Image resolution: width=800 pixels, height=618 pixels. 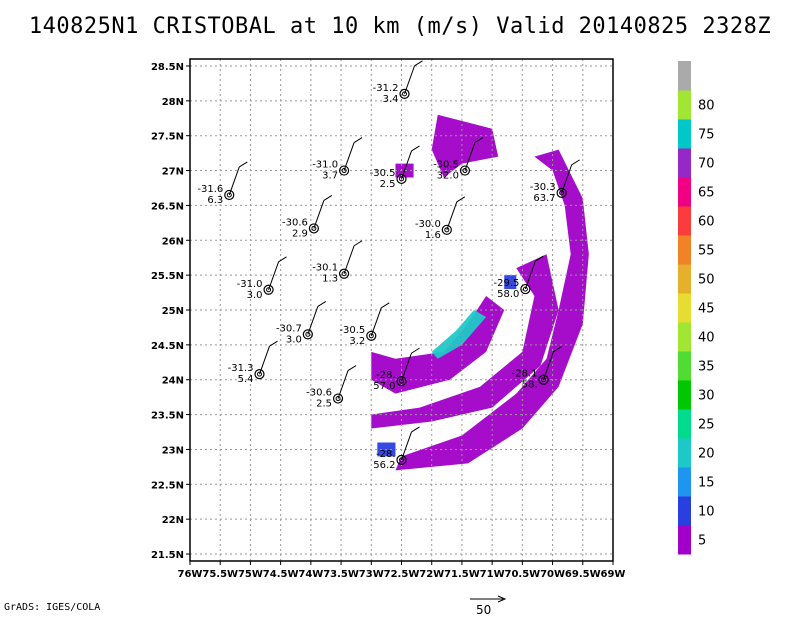 I want to click on colorbar-label: 50, so click(x=706, y=280).